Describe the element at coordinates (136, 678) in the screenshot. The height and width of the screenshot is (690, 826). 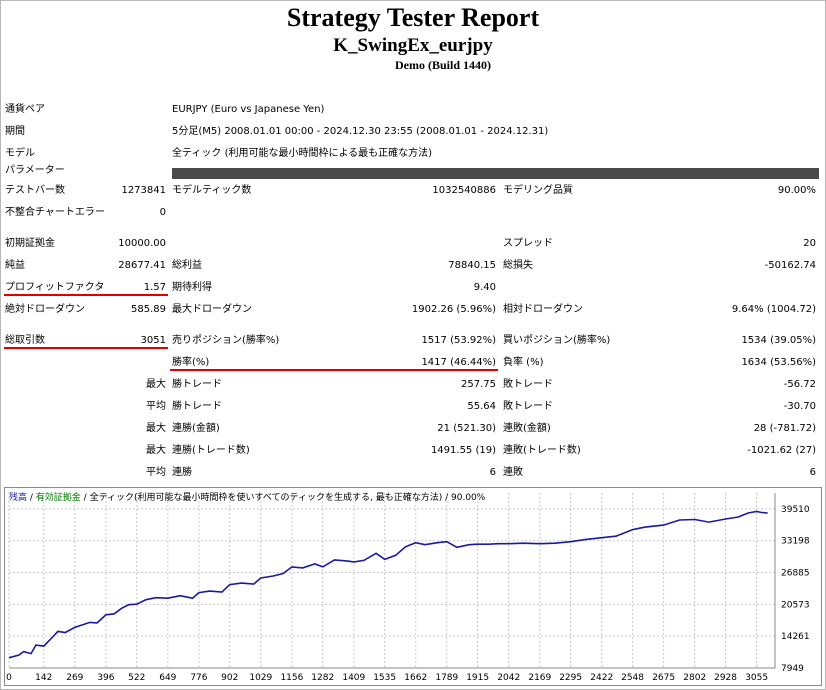
I see `x-tick-label: 522` at that location.